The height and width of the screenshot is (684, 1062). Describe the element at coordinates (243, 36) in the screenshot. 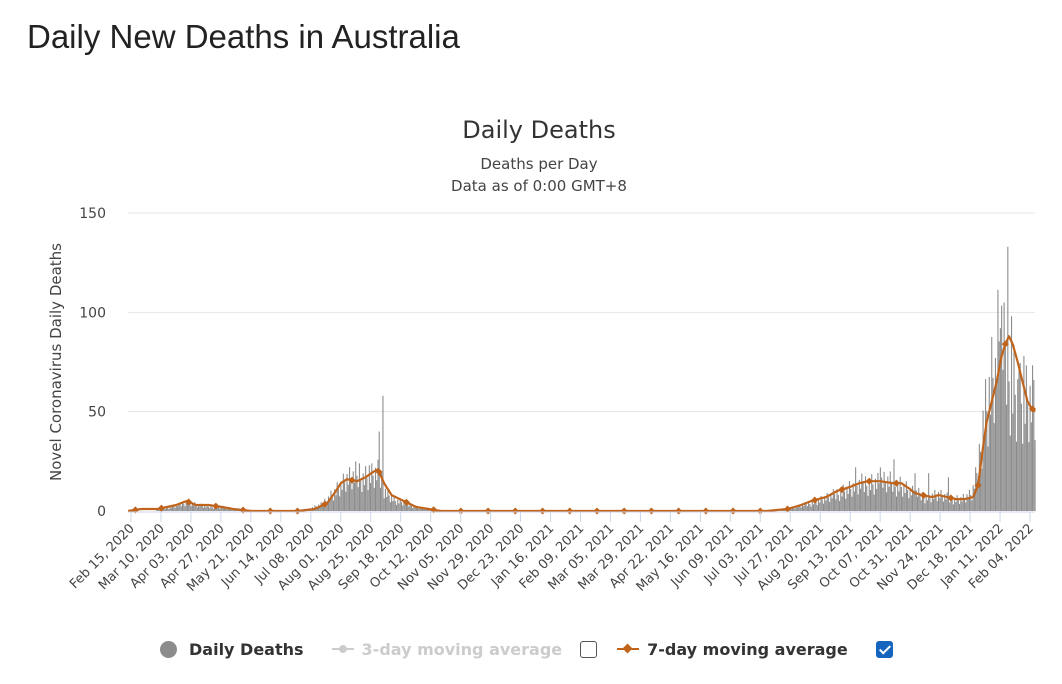

I see `page-title: Daily New Deaths in Australia` at that location.